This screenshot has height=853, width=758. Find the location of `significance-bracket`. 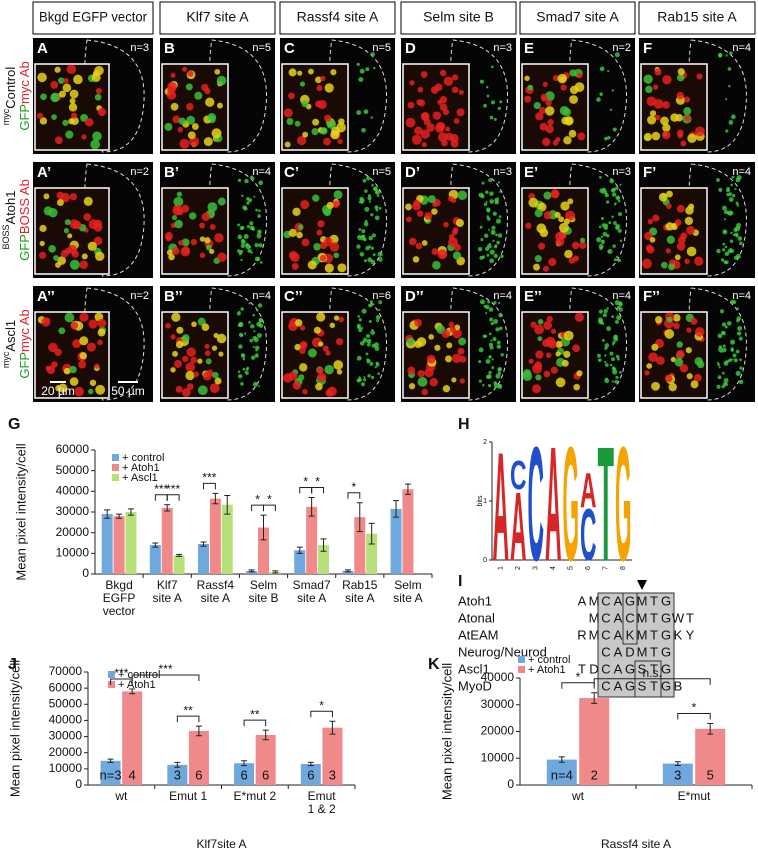

significance-bracket is located at coordinates (188, 719).